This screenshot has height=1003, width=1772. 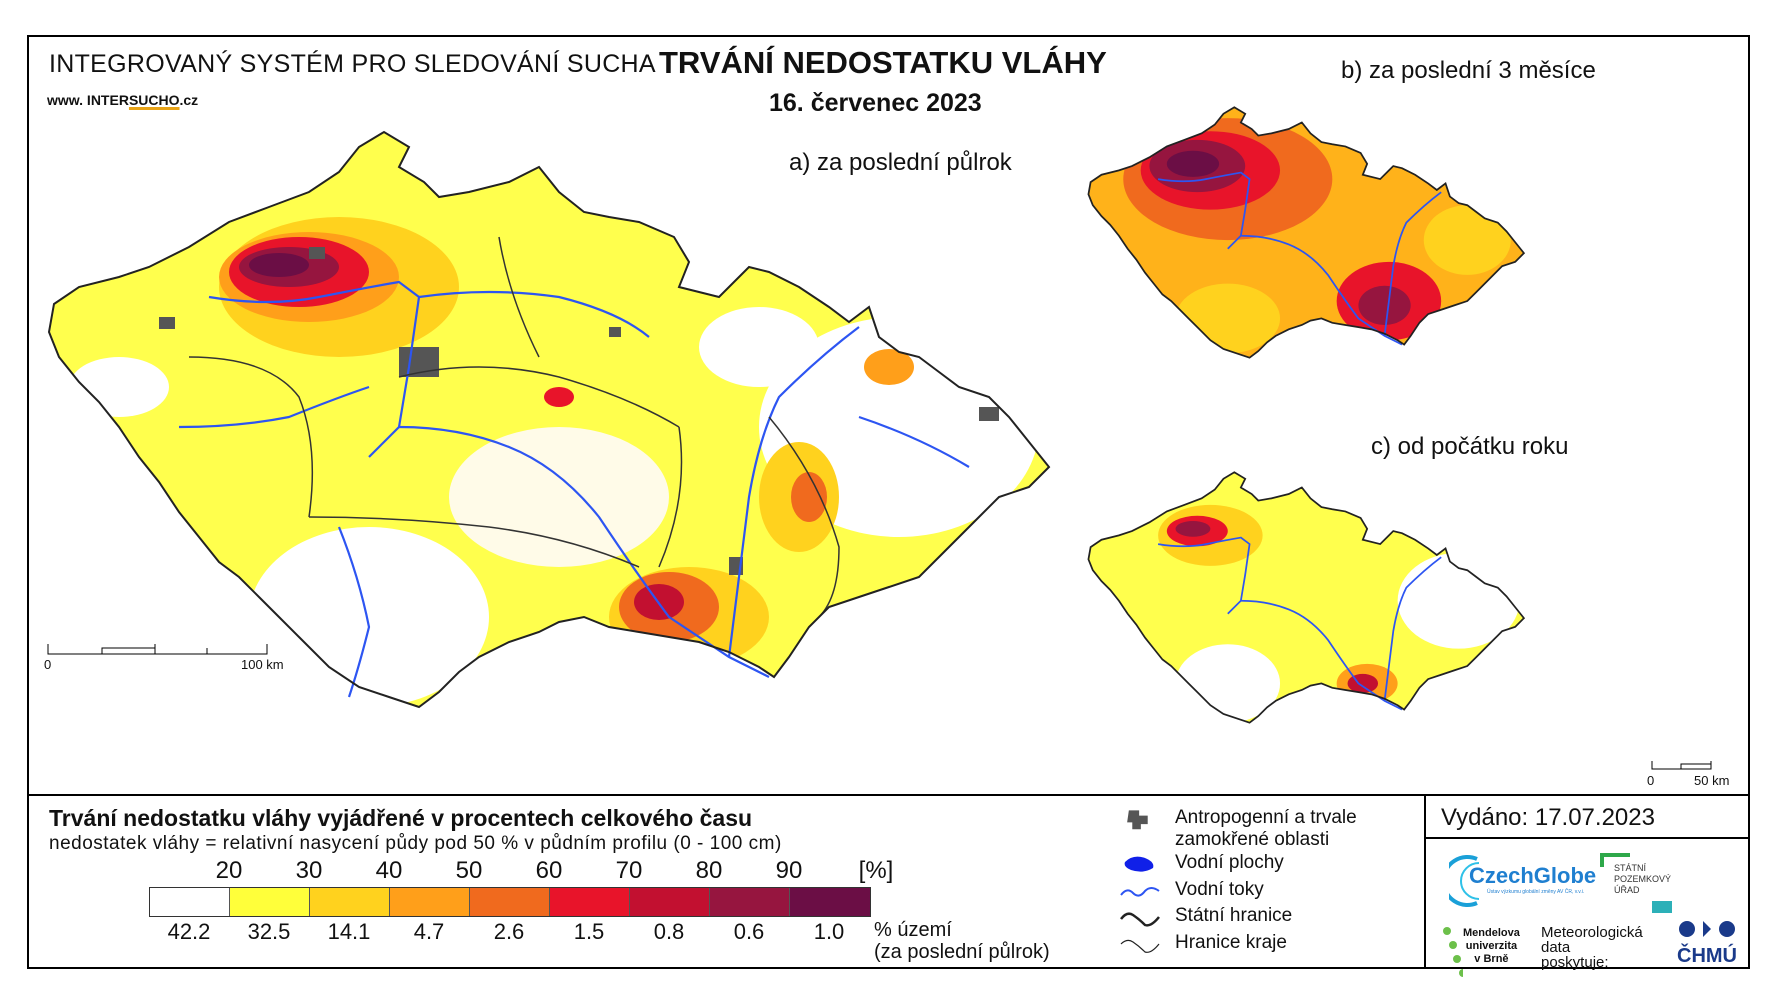 I want to click on legend-water-bodies: Vodní plochy, so click(x=1201, y=864).